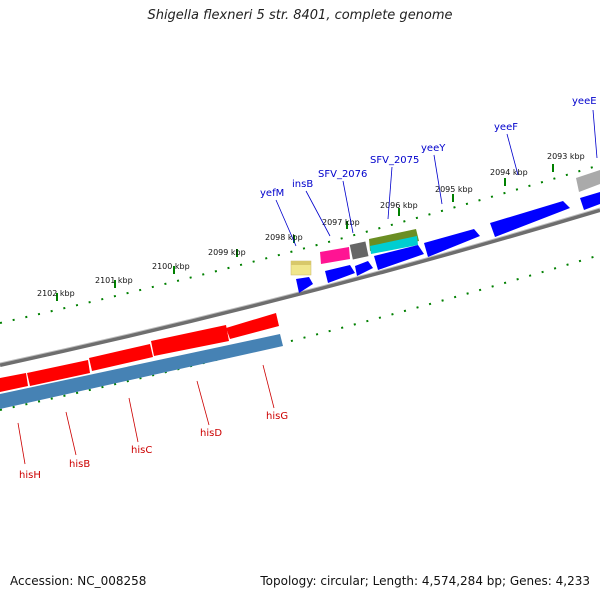  Describe the element at coordinates (268, 386) in the screenshot. I see `leader-hisG` at that location.